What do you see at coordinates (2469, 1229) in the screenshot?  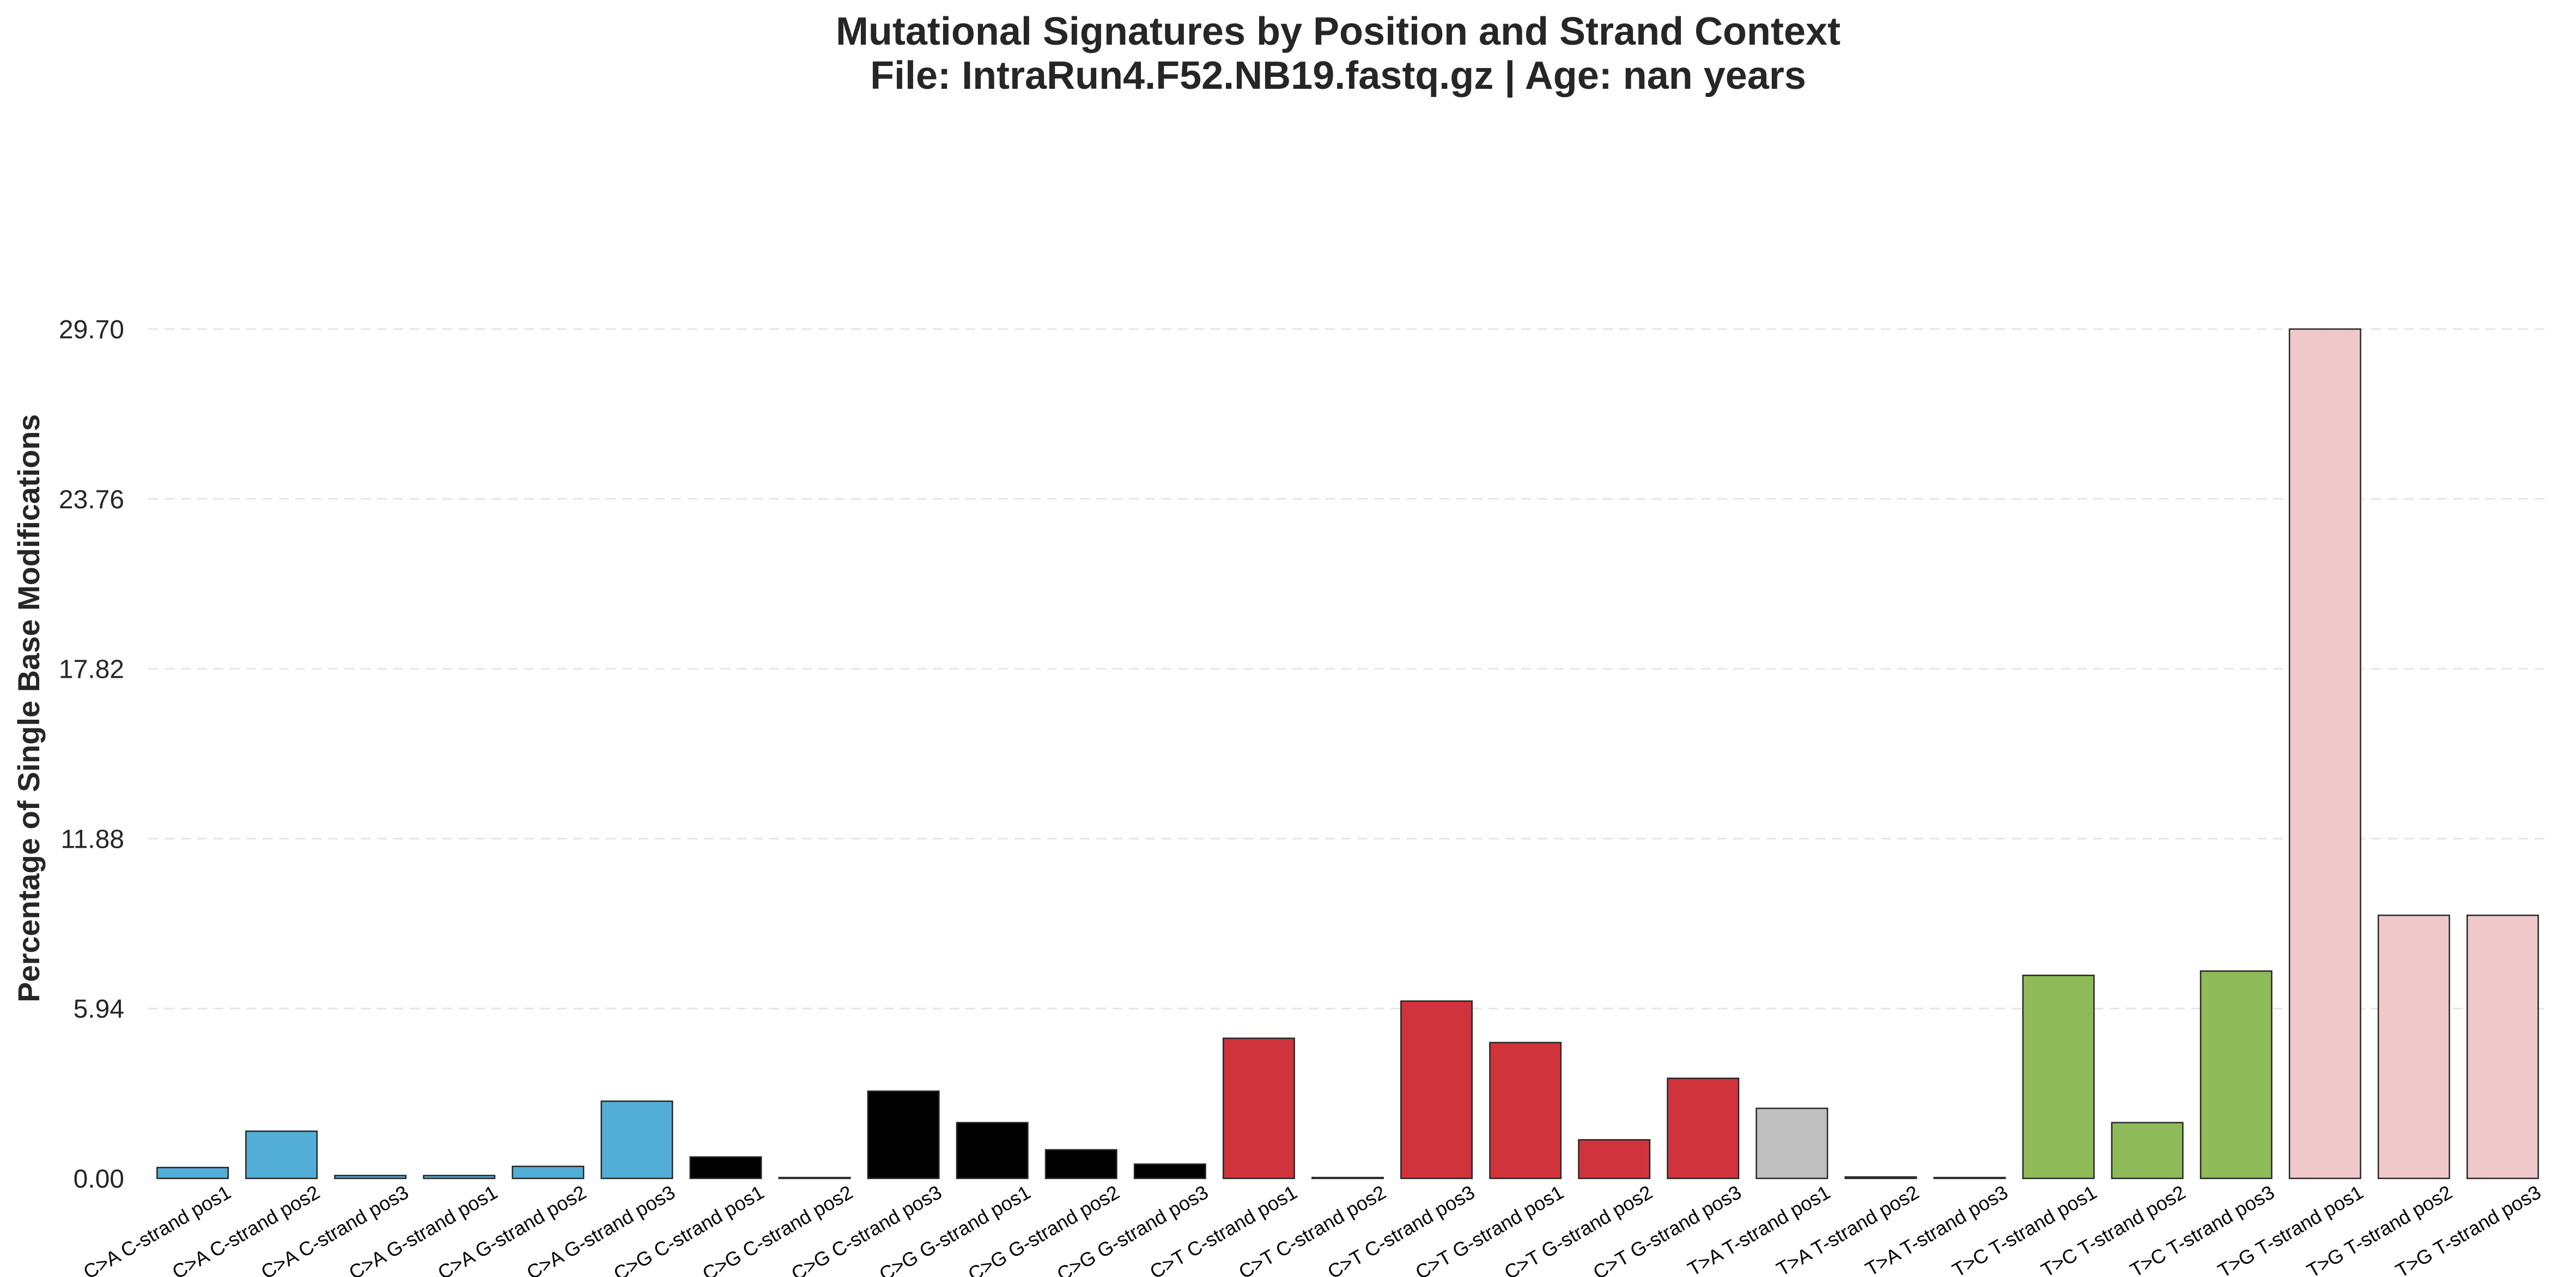 I see `x-tick-label: T>G T-strand pos3` at bounding box center [2469, 1229].